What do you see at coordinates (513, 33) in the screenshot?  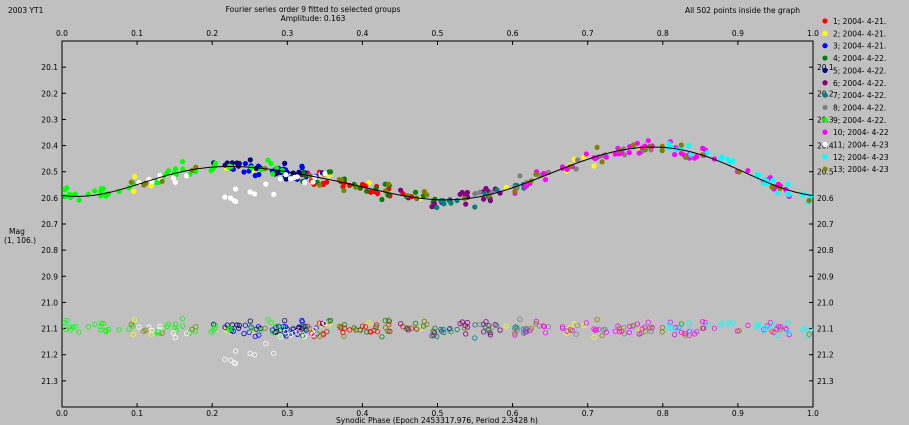 I see `x-tick-label-top: 0.6` at bounding box center [513, 33].